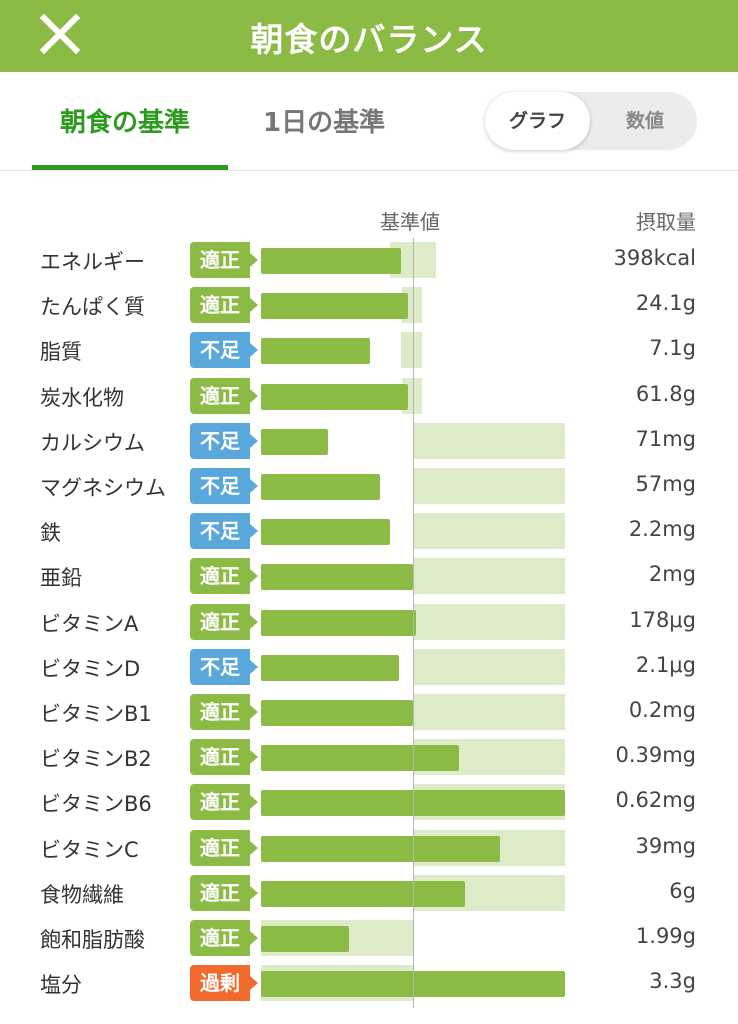 The height and width of the screenshot is (1024, 738). Describe the element at coordinates (103, 488) in the screenshot. I see `nutrient-name: マグネシウム` at that location.